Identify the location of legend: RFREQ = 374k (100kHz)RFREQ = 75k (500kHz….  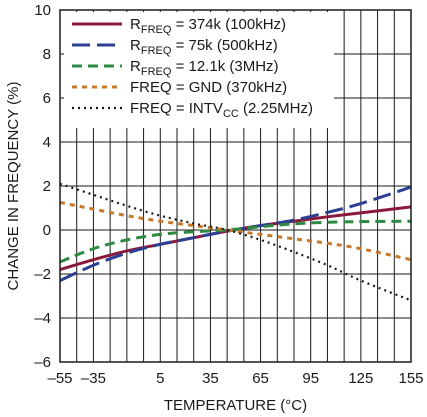
(192, 68).